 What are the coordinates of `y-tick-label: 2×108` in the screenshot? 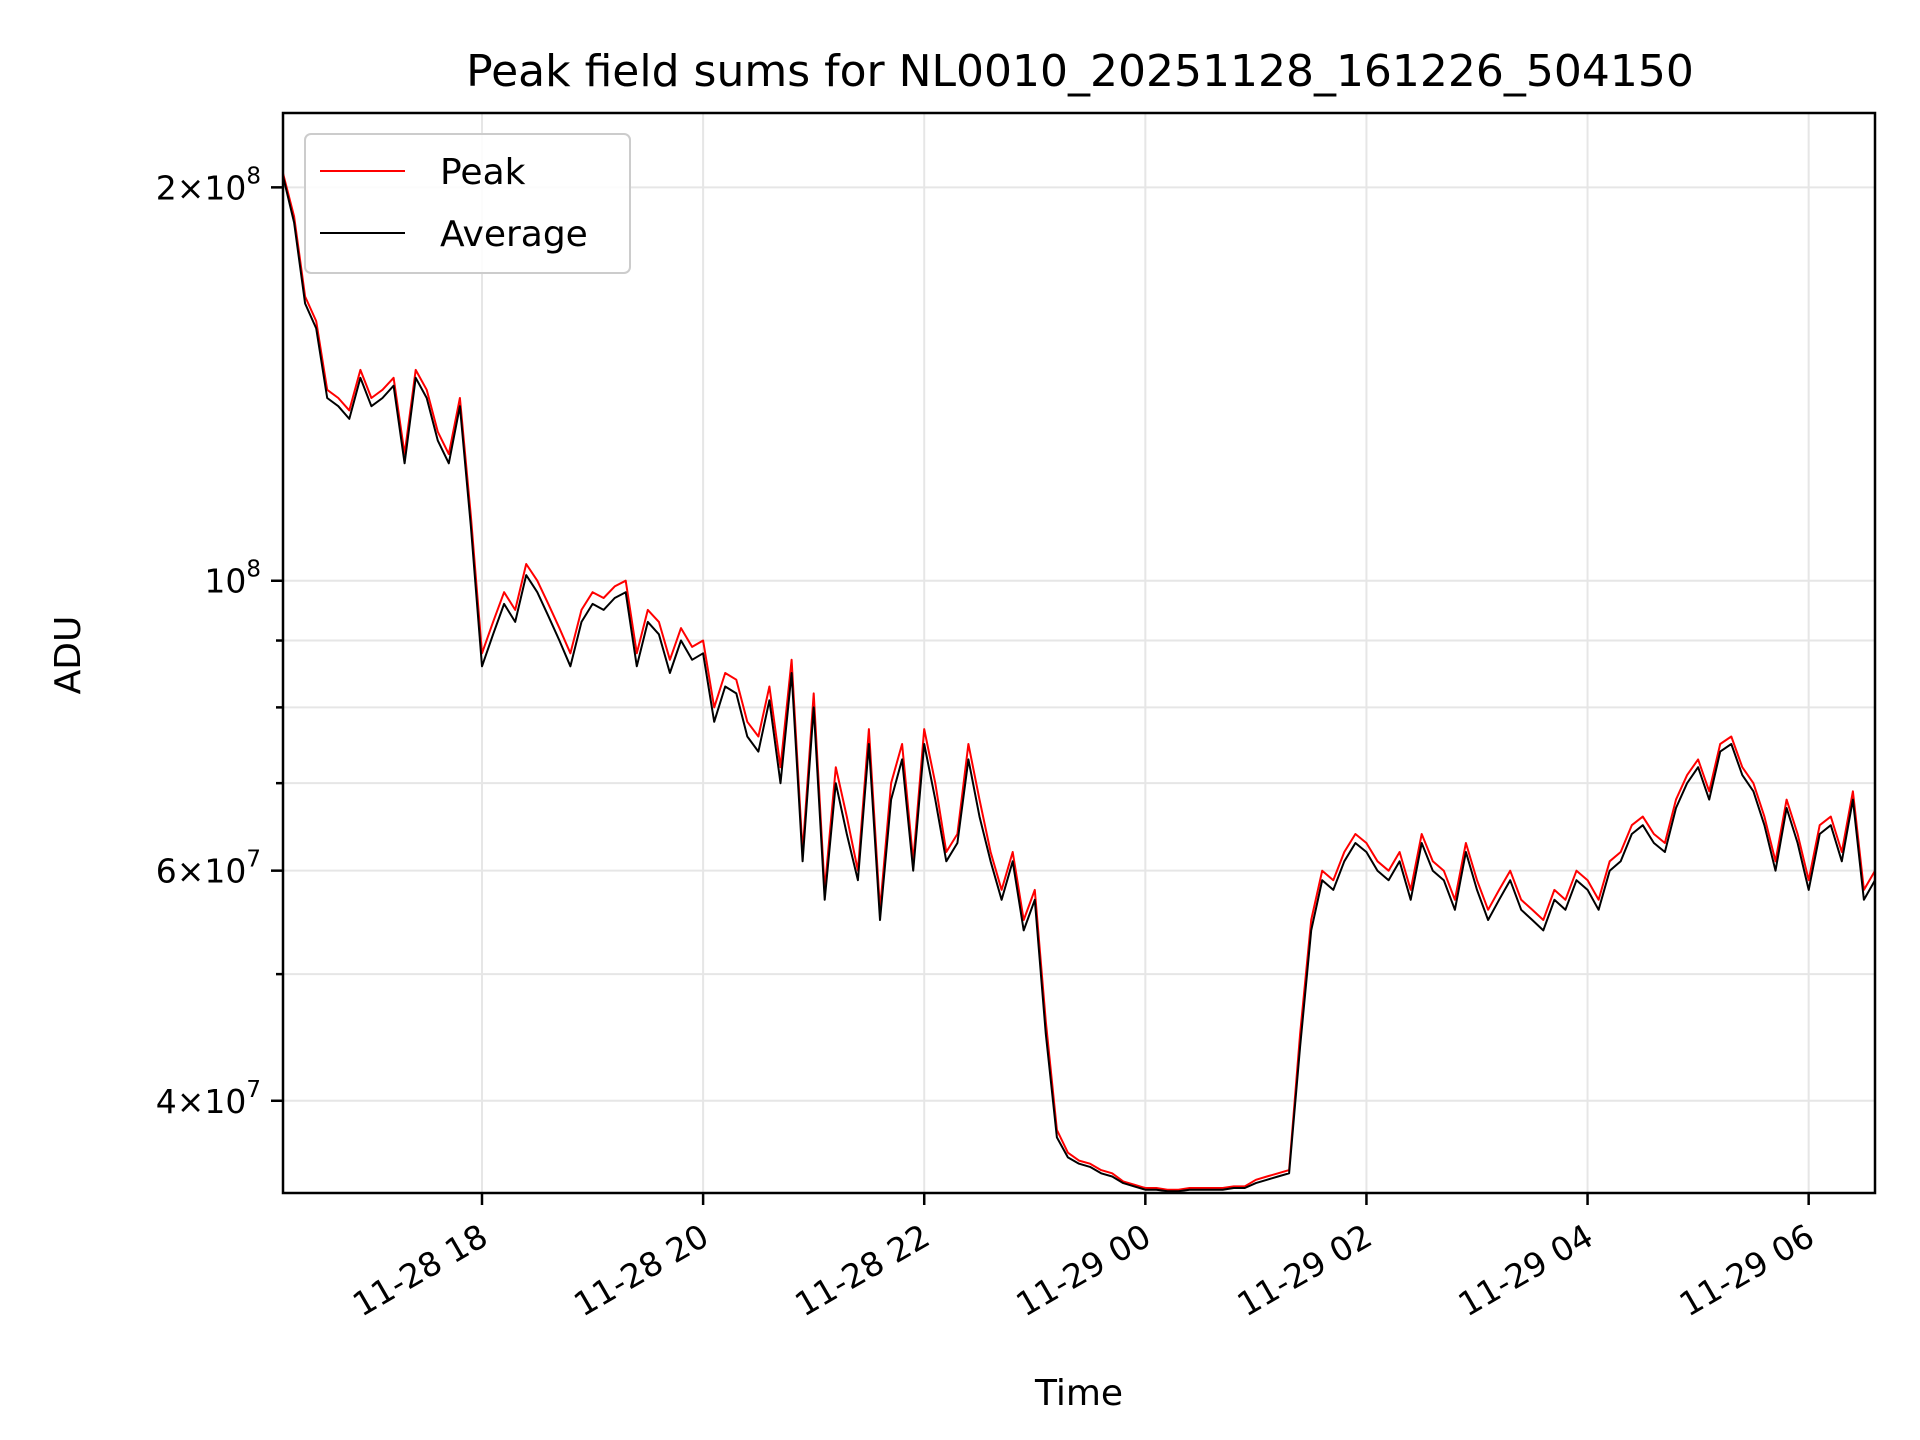 It's located at (208, 185).